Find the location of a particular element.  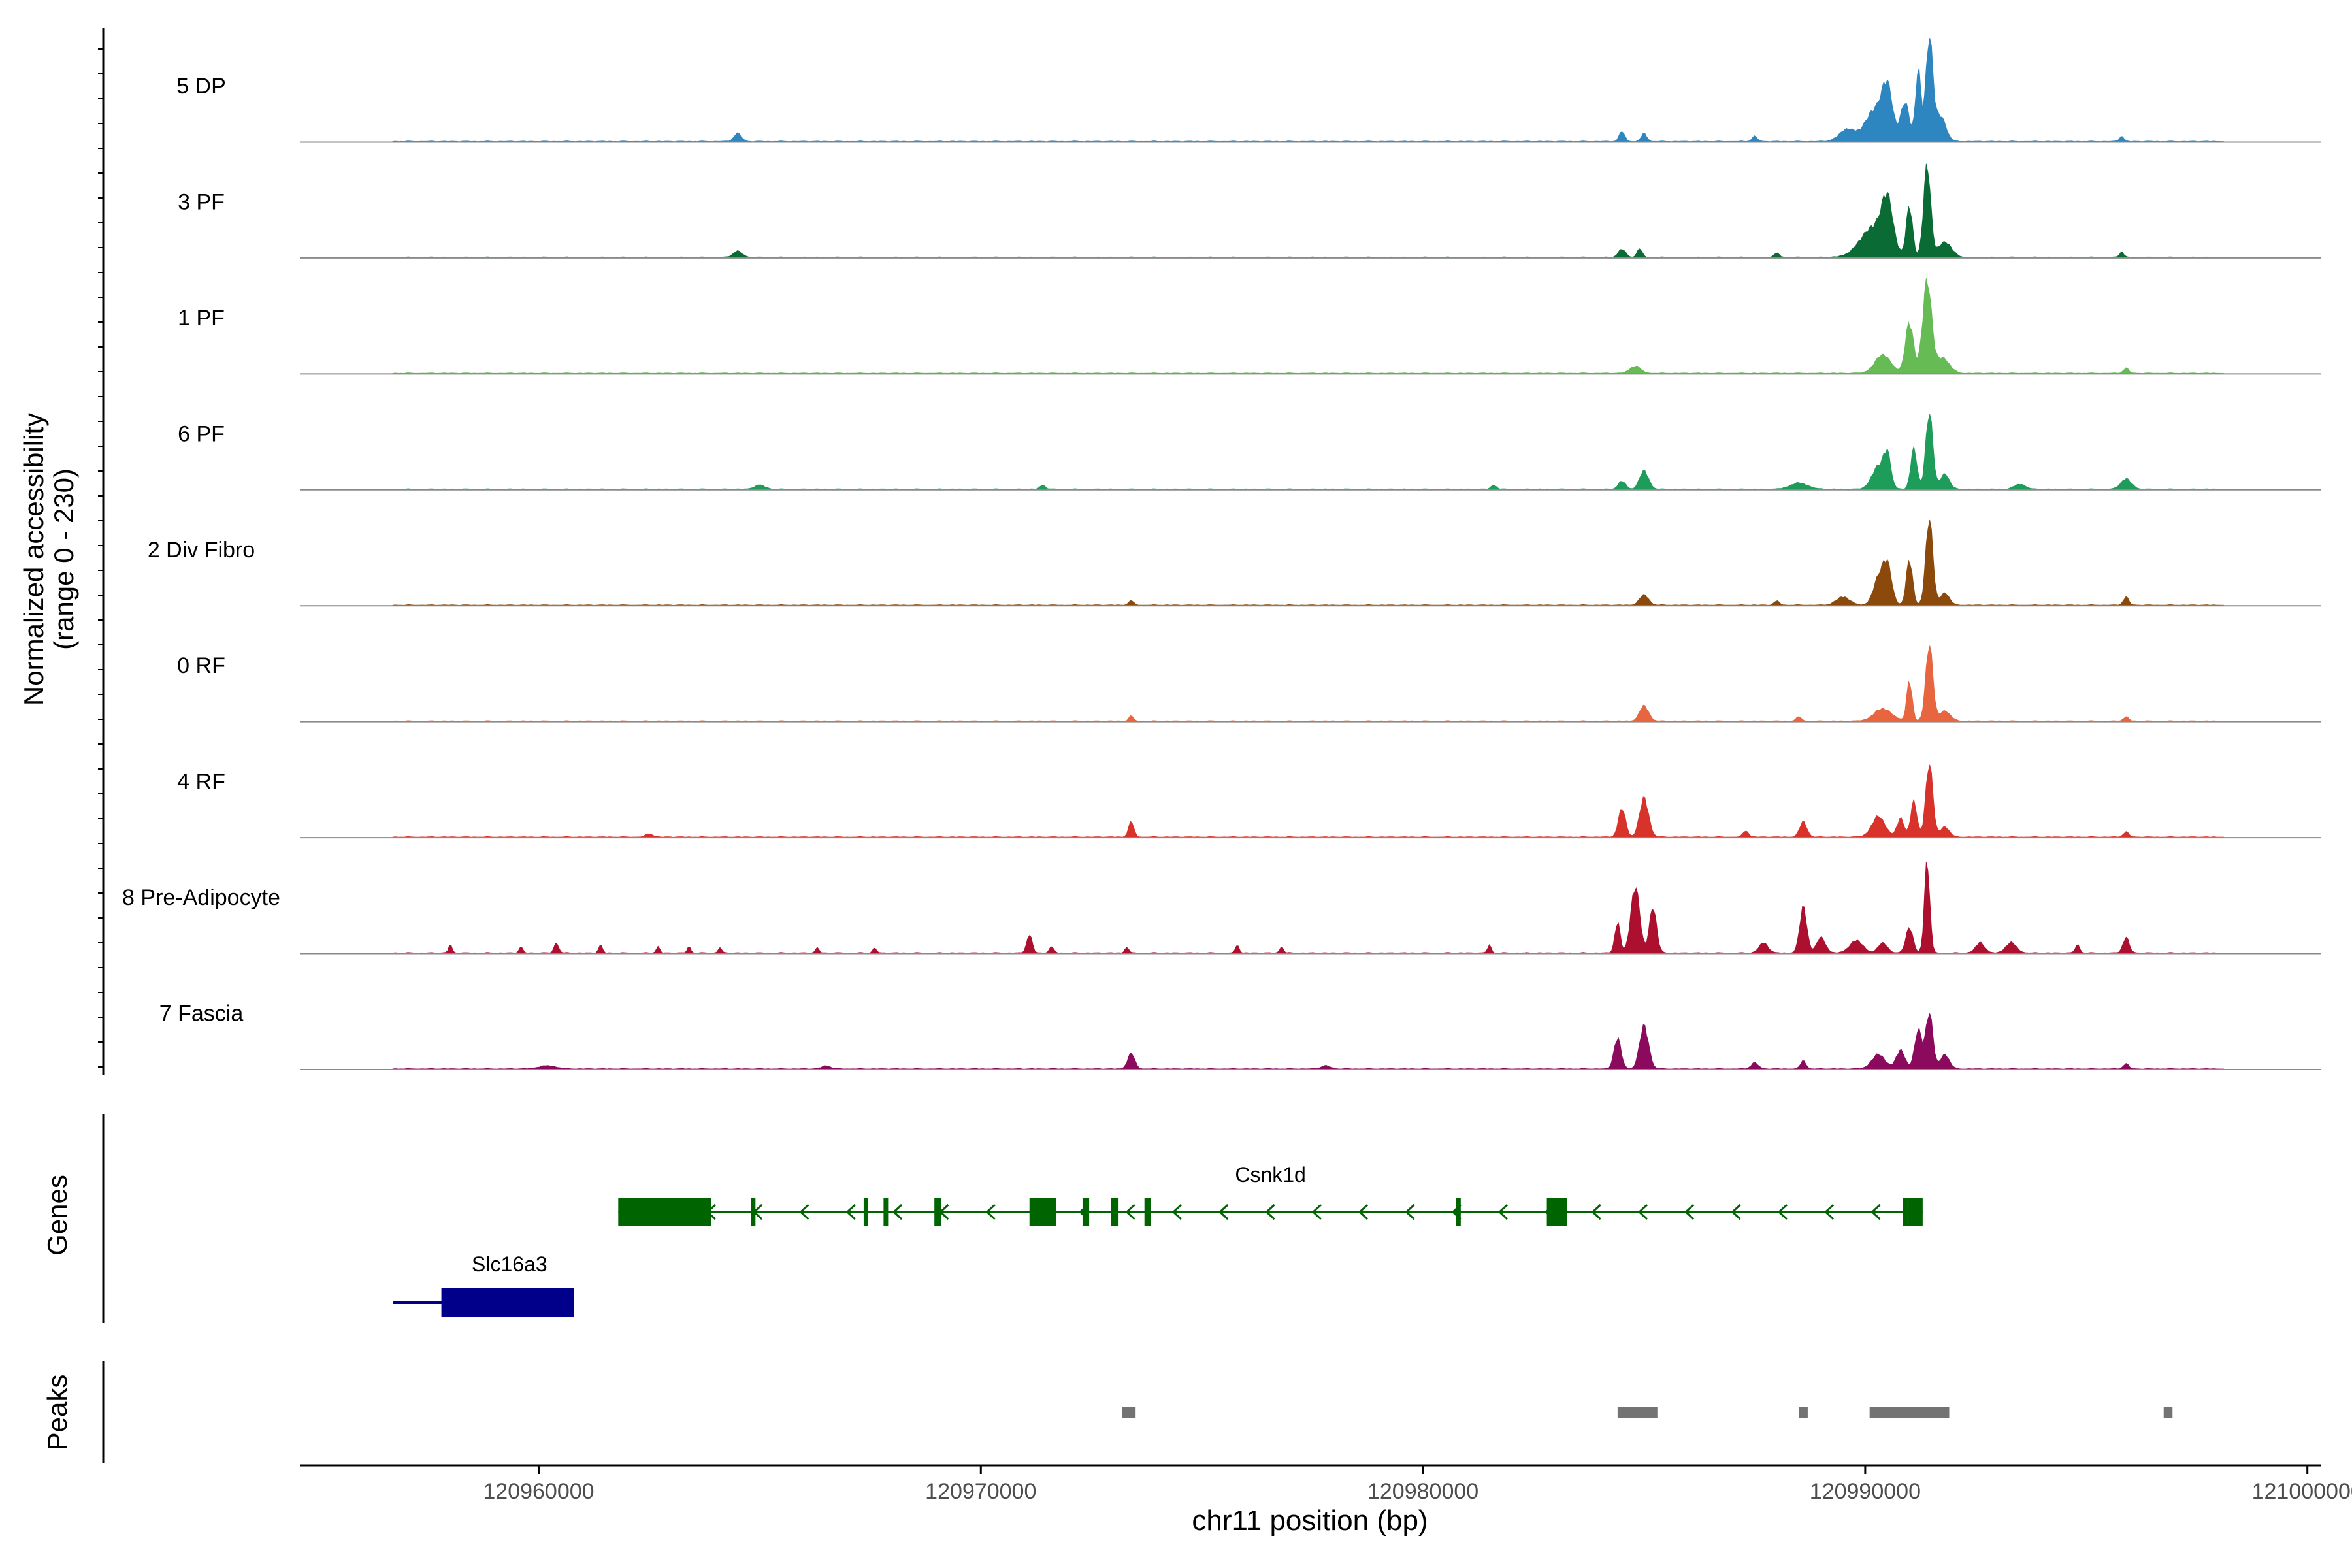

track-label: 7 Fascia is located at coordinates (201, 1014).